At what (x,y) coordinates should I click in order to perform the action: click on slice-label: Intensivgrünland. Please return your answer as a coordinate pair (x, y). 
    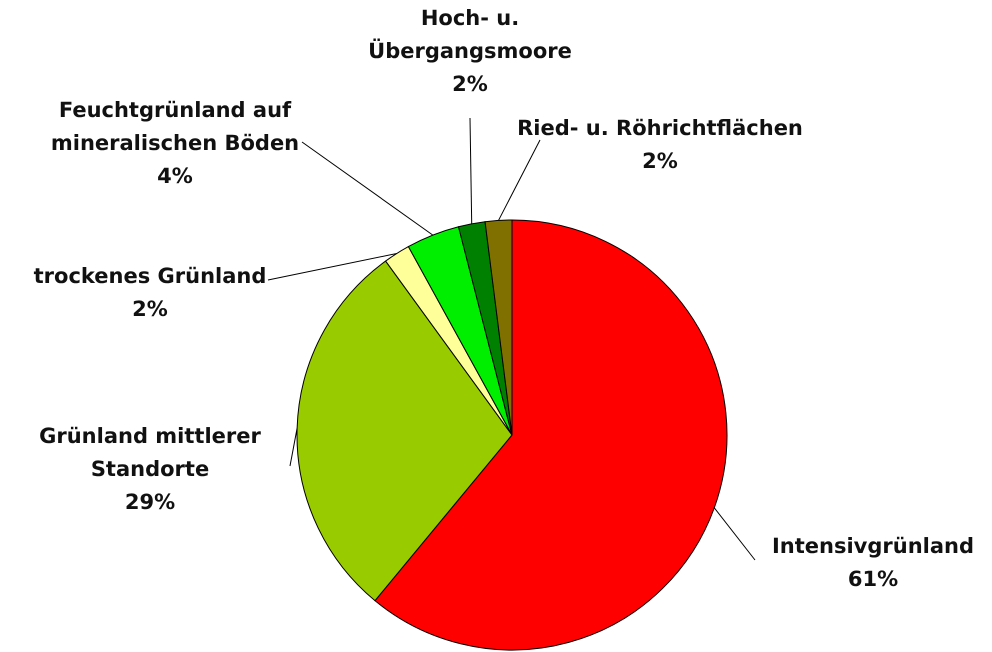
    Looking at the image, I should click on (873, 546).